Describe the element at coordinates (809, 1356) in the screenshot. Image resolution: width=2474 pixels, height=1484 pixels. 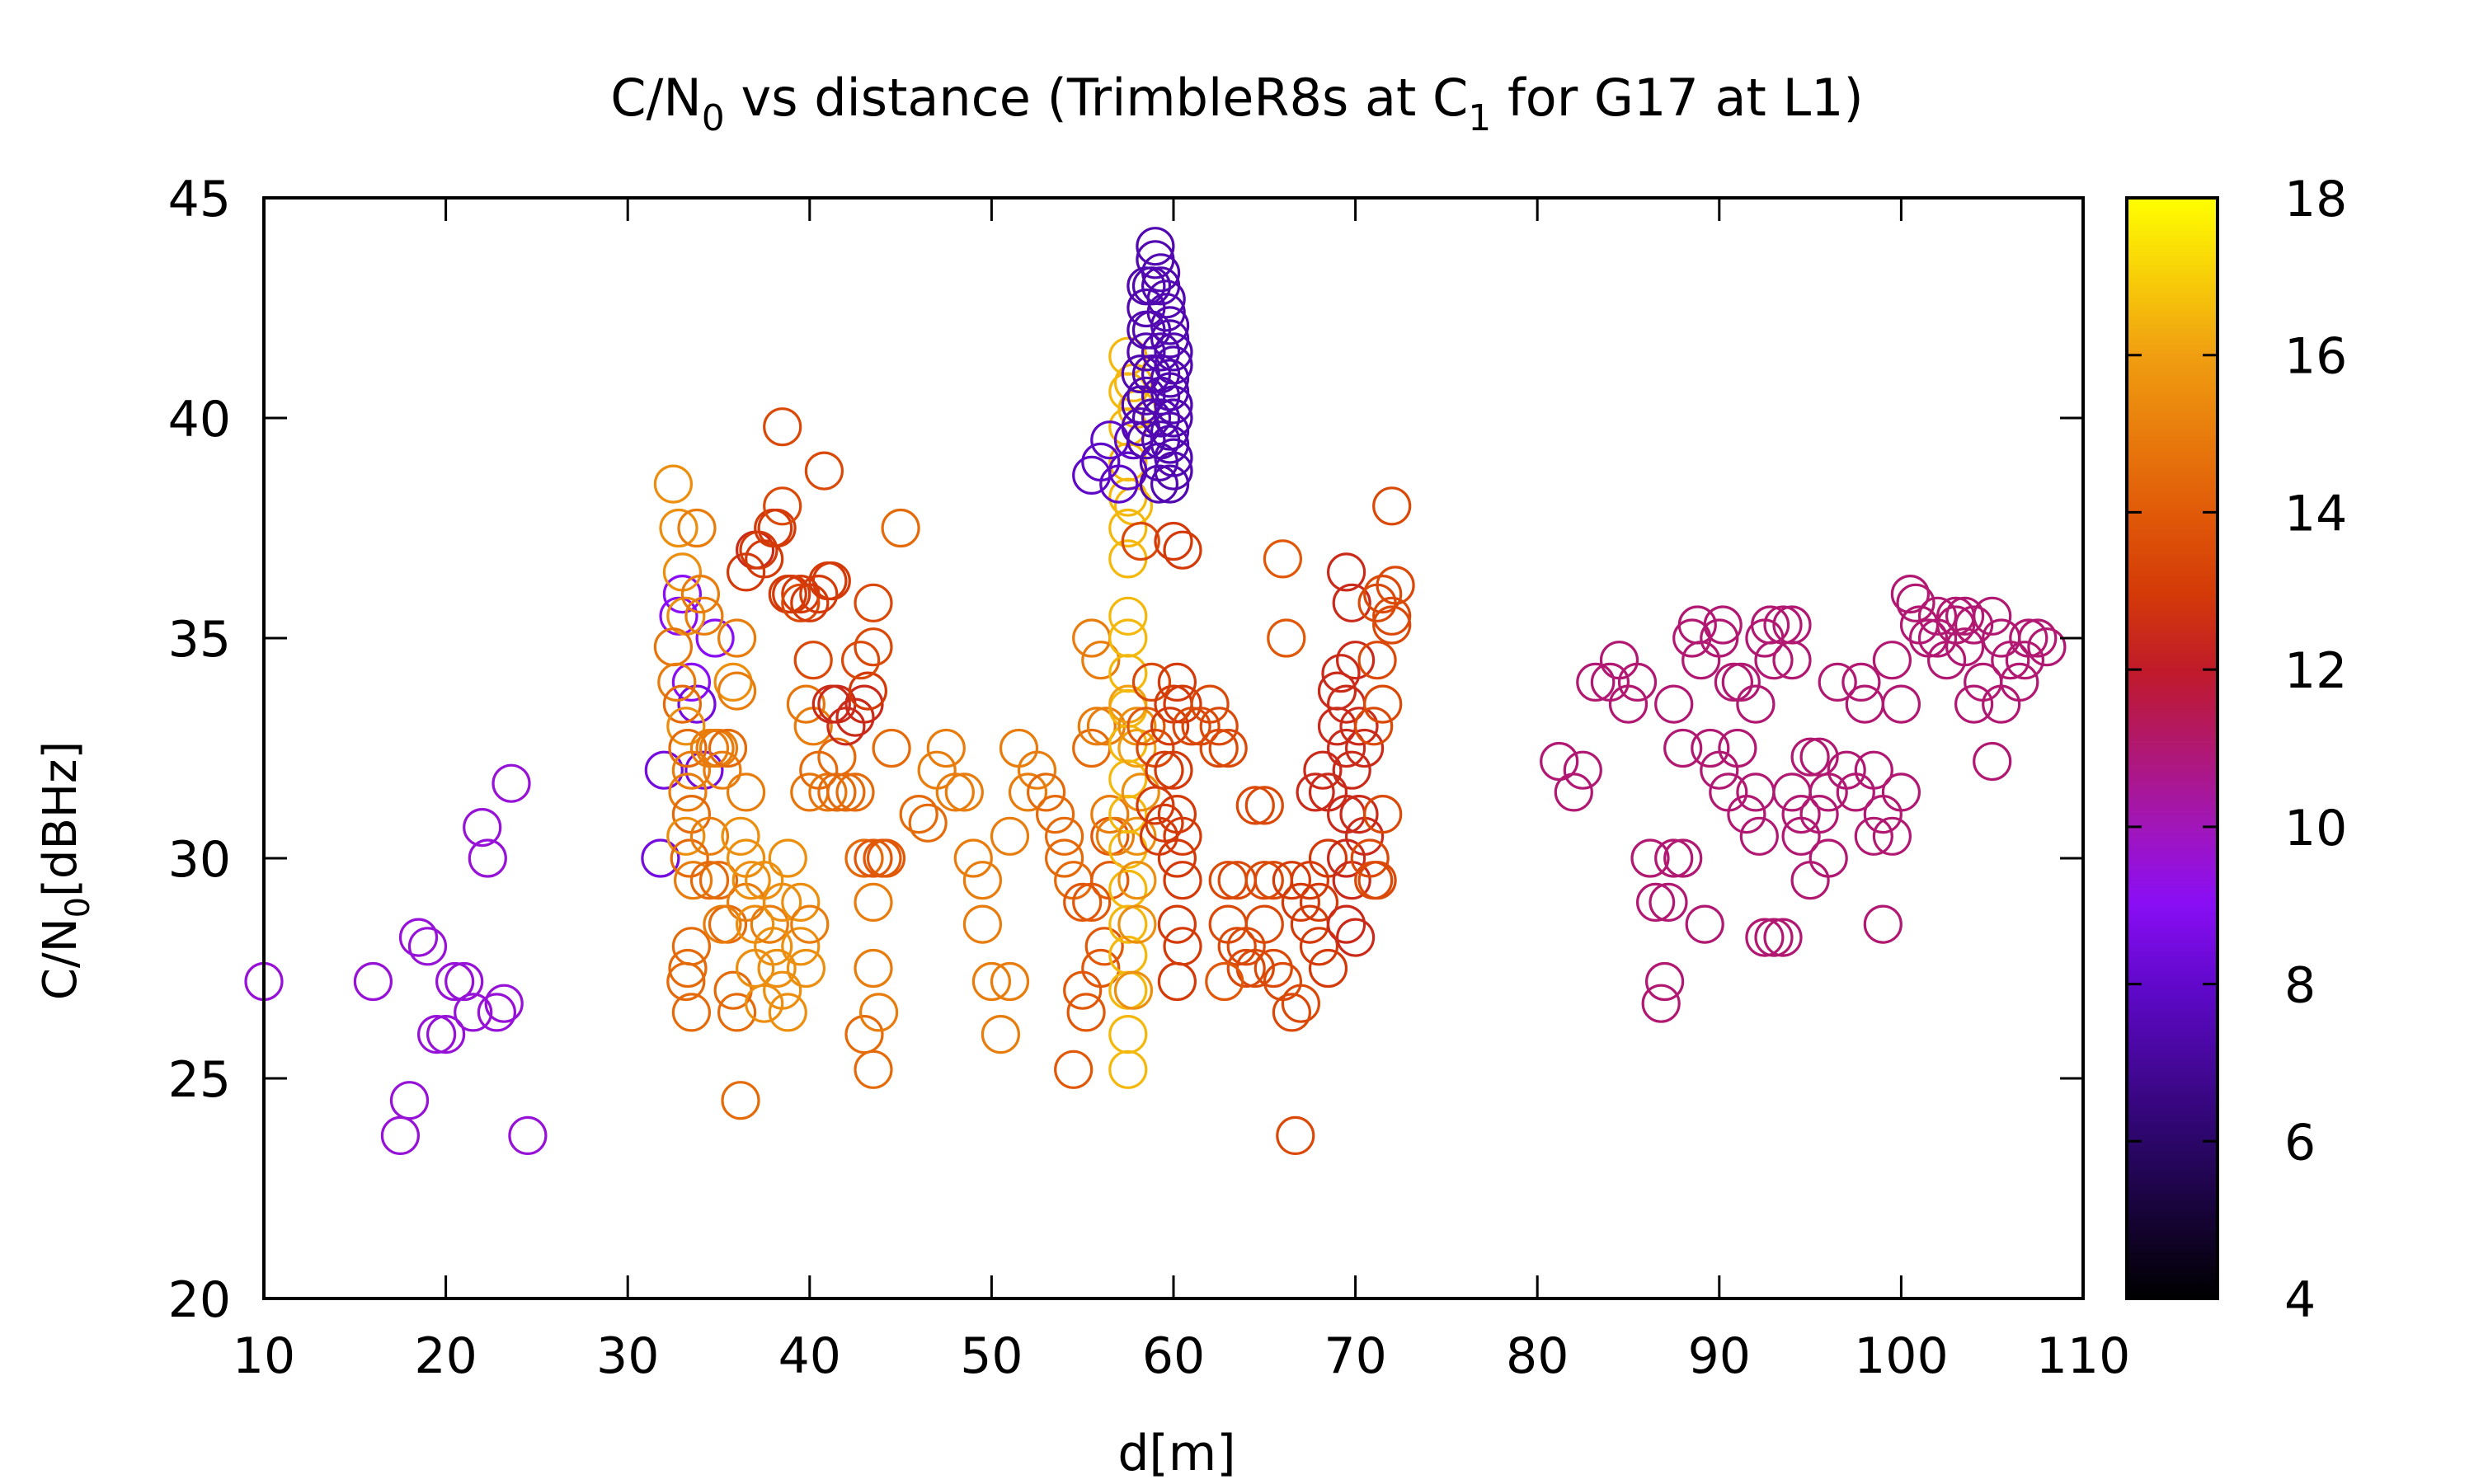
I see `x-tick-label: 40` at that location.